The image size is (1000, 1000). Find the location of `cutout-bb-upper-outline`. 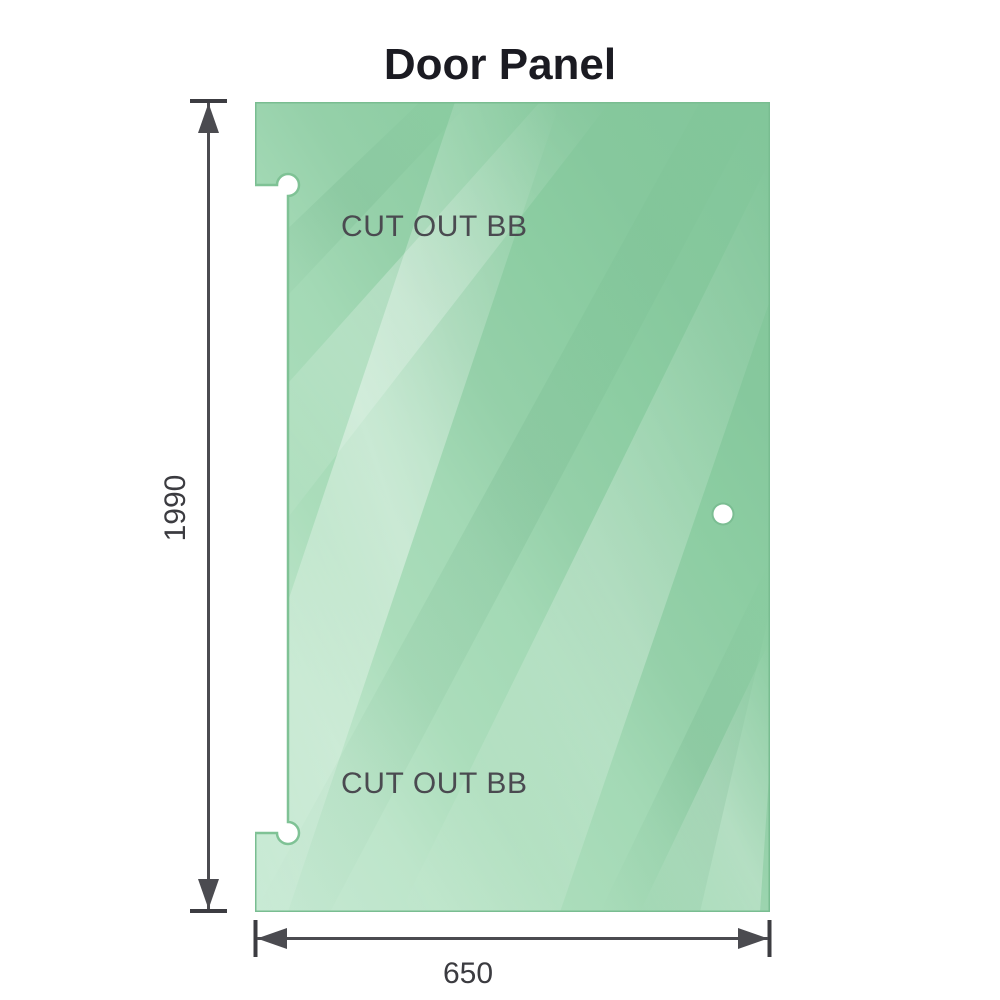

cutout-bb-upper-outline is located at coordinates (278, 509).